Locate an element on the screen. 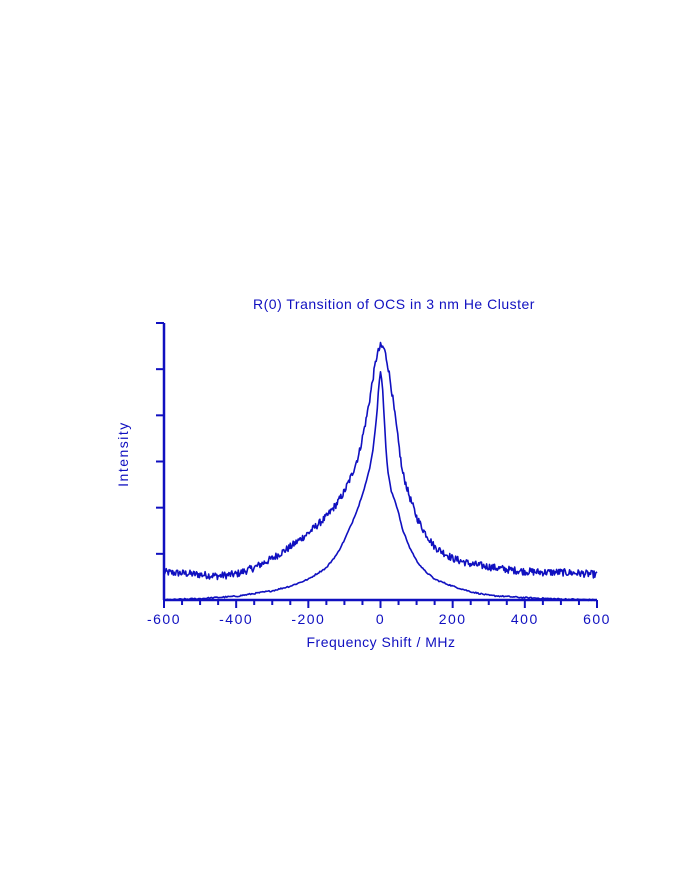 Image resolution: width=692 pixels, height=896 pixels. x-tick-label: -600 is located at coordinates (164, 619).